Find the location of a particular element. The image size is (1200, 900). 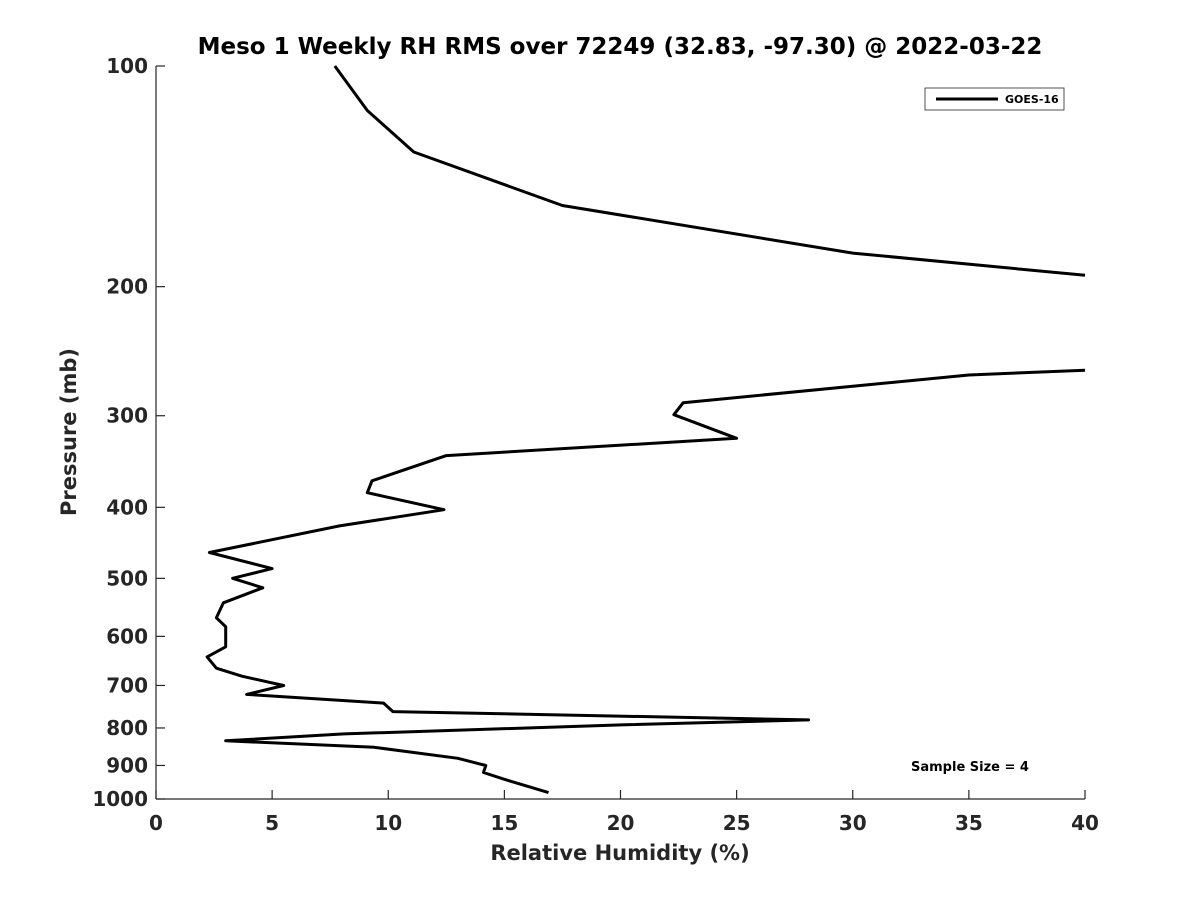

y-tick-label: 100 is located at coordinates (127, 66).